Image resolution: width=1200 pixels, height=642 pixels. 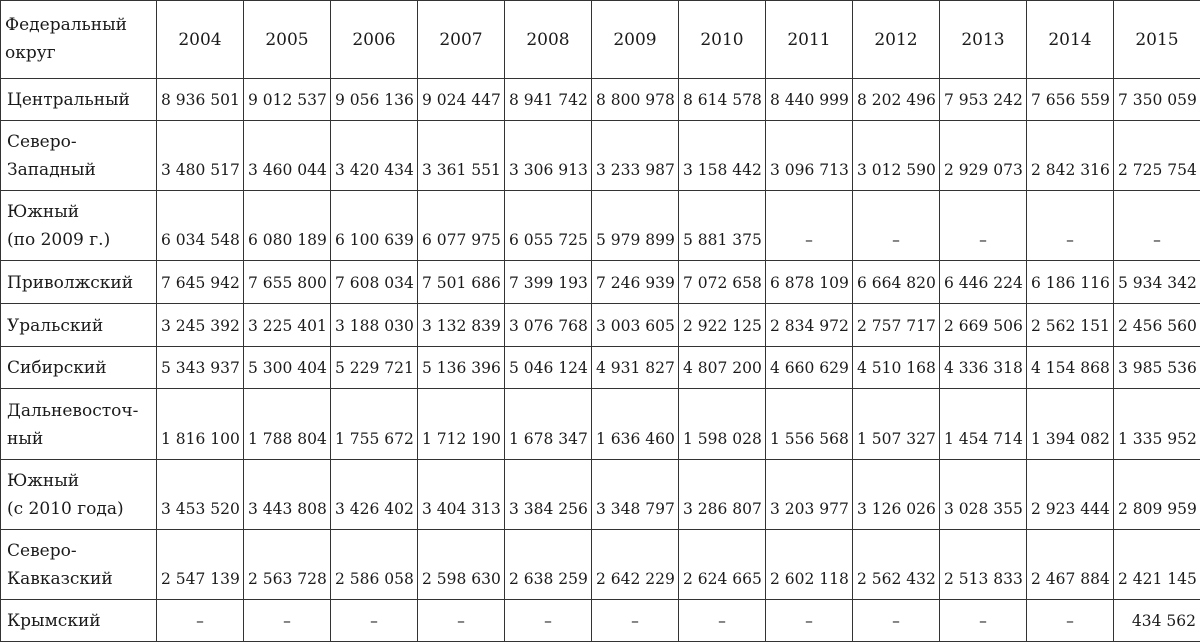 What do you see at coordinates (461, 324) in the screenshot?
I see `value-cell: 3 132 839` at bounding box center [461, 324].